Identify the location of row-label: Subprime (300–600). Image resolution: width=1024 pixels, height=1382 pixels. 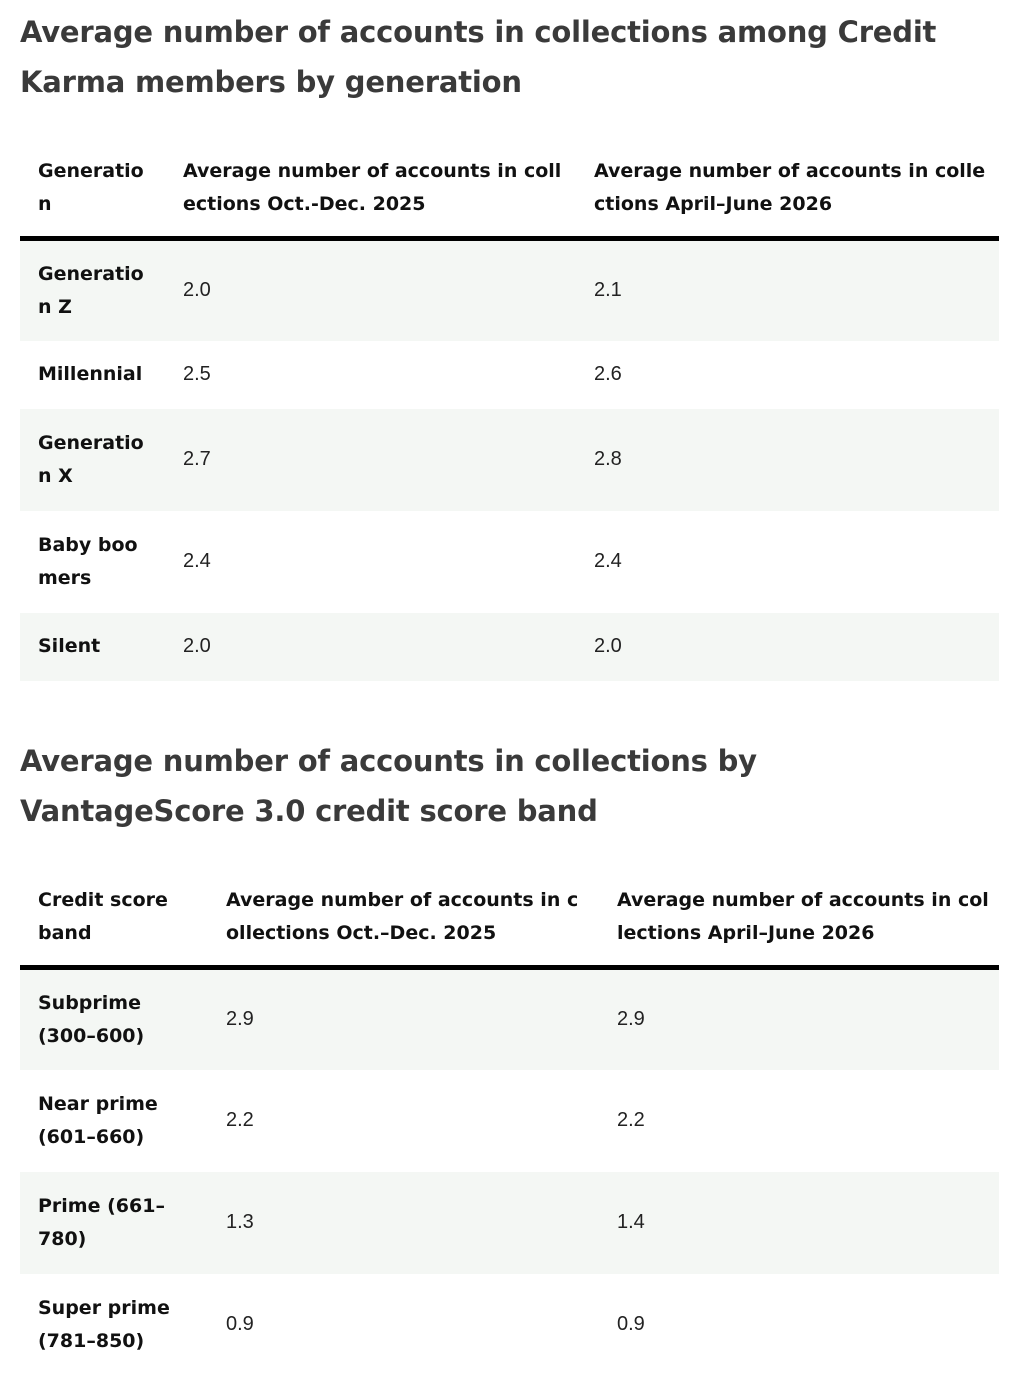
(114, 1018).